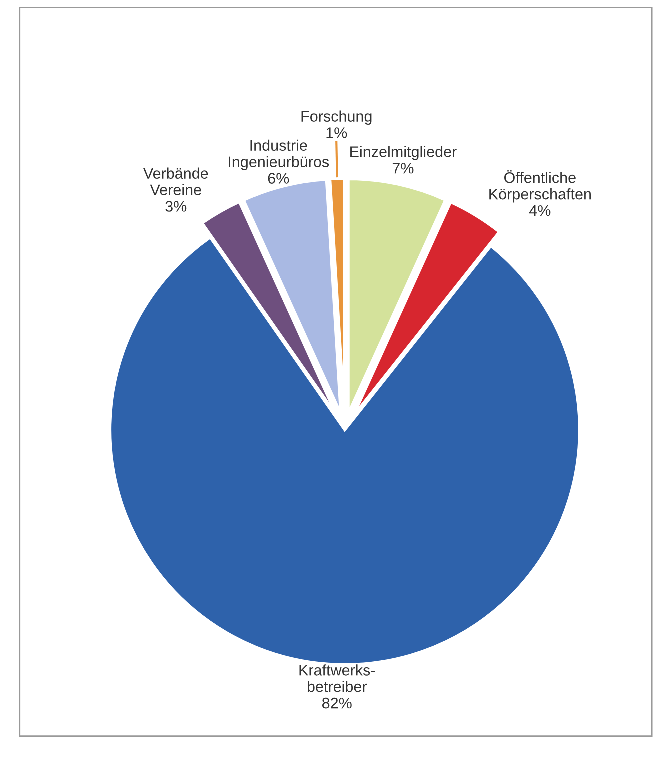 The height and width of the screenshot is (771, 662). I want to click on data-label: 6%, so click(279, 178).